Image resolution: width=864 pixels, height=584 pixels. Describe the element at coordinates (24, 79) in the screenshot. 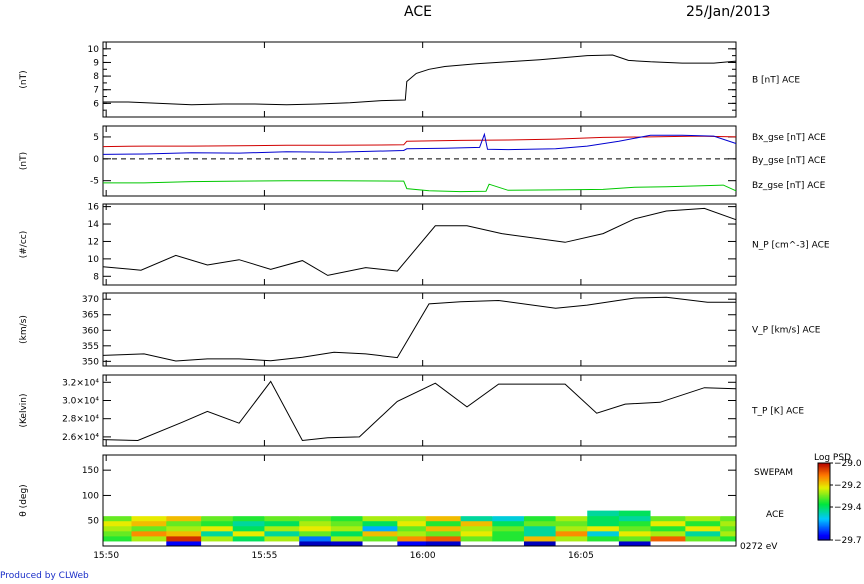

I see `btot-ylabel: (nT)` at that location.